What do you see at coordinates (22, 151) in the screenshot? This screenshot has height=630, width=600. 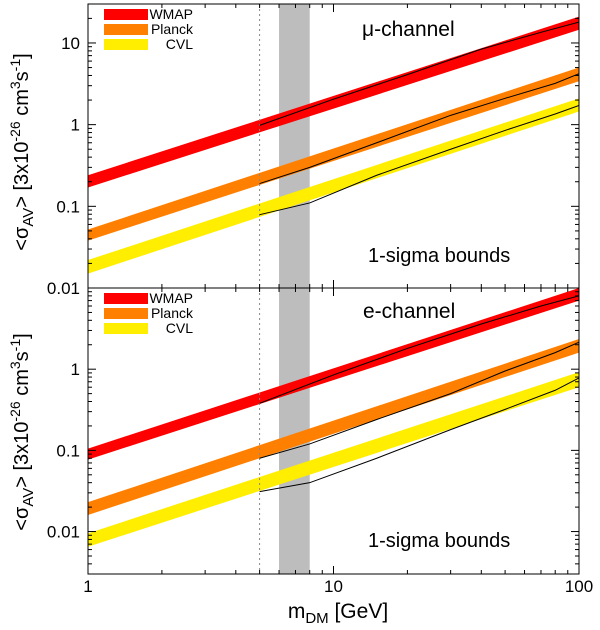 I see `y-axis-label-mu: <σAV> [3x10-26 cm3s-1]` at bounding box center [22, 151].